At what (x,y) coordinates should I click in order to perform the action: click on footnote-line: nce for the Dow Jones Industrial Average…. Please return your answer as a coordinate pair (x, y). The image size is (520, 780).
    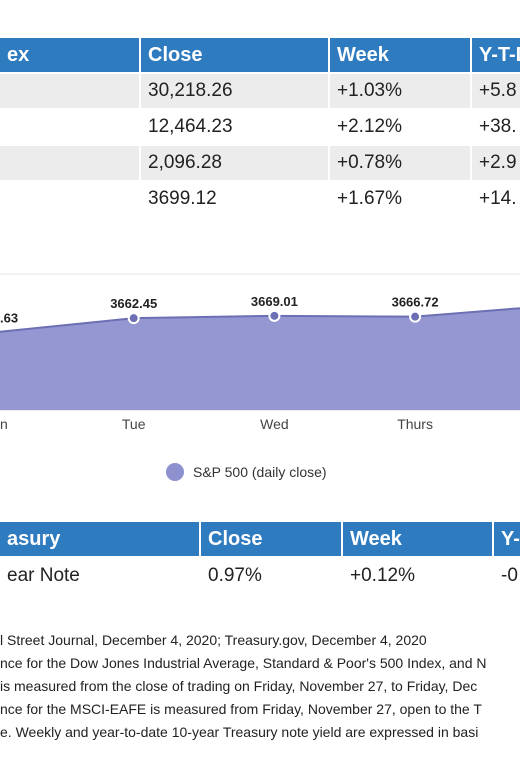
    Looking at the image, I should click on (243, 663).